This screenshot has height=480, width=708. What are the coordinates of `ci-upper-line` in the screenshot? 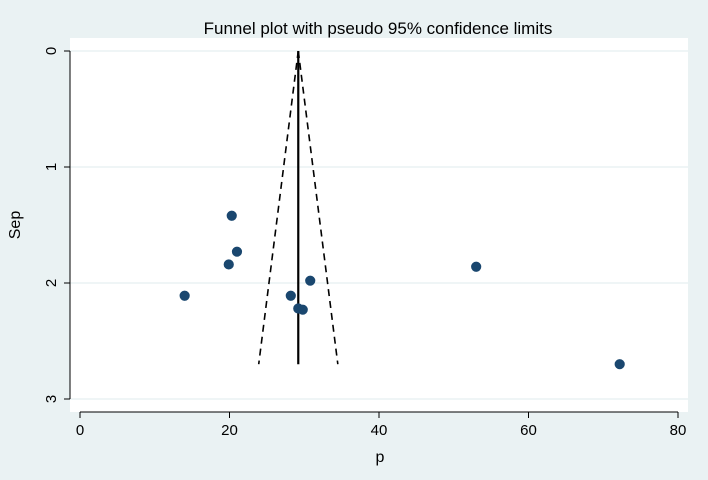 It's located at (318, 207).